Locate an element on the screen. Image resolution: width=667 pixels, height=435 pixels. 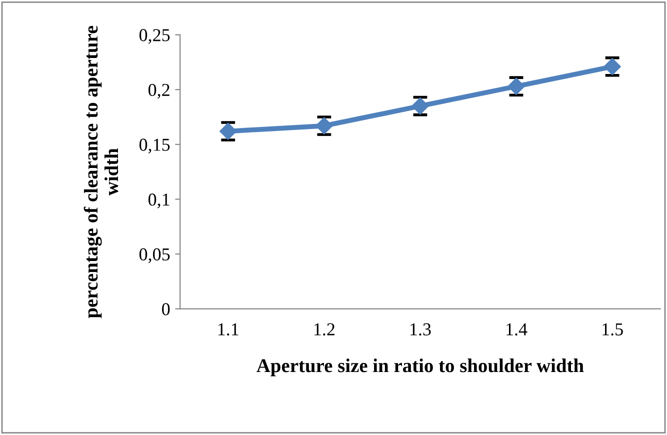
x-tick-label: 1.4 is located at coordinates (517, 329).